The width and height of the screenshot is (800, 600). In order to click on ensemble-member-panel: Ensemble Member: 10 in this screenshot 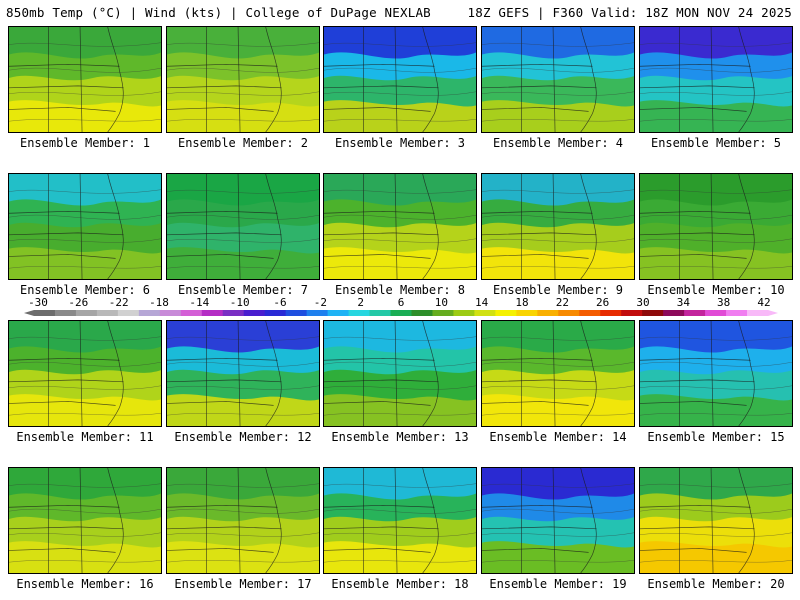, I will do `click(716, 236)`.